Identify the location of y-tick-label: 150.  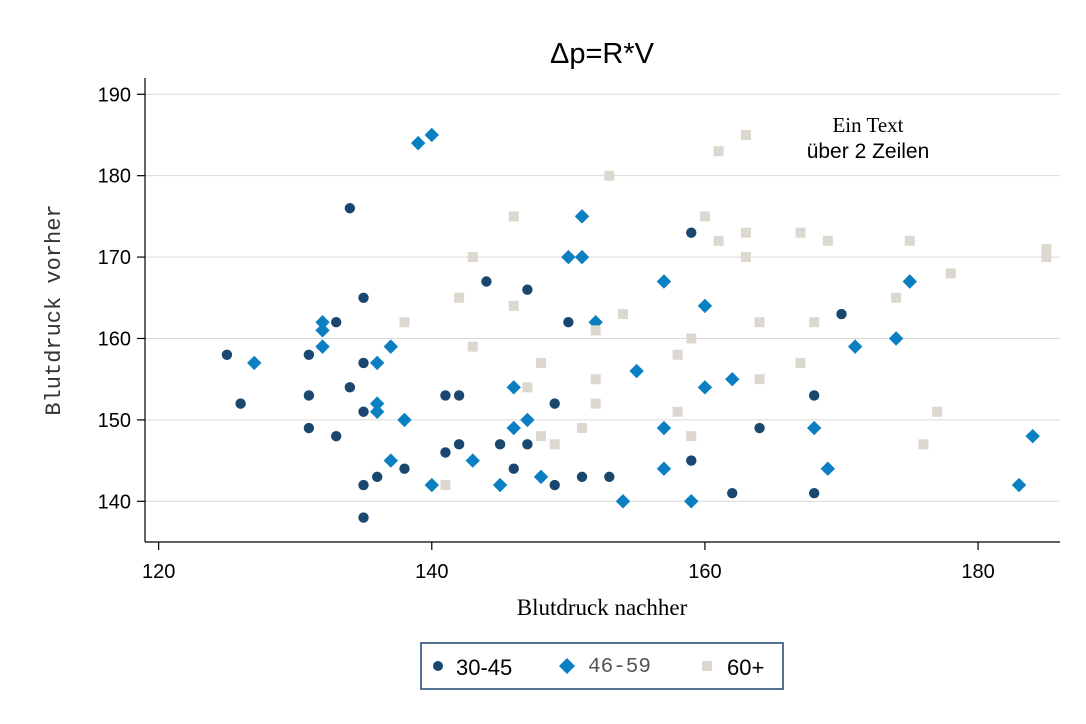
(114, 421).